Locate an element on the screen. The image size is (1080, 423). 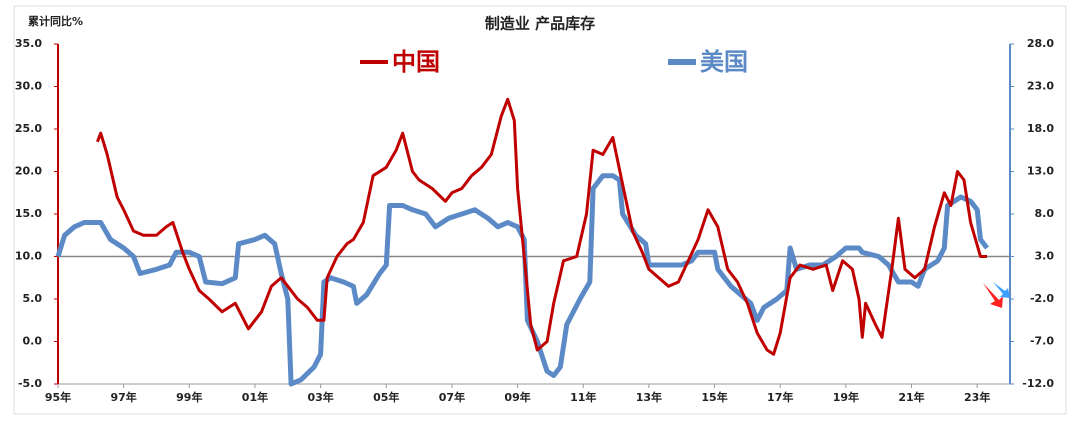
x-tick-label: 99年 is located at coordinates (189, 397).